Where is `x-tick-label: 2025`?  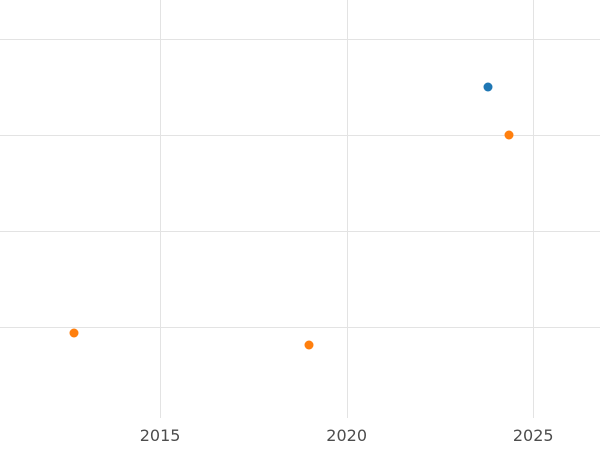 x-tick-label: 2025 is located at coordinates (533, 435).